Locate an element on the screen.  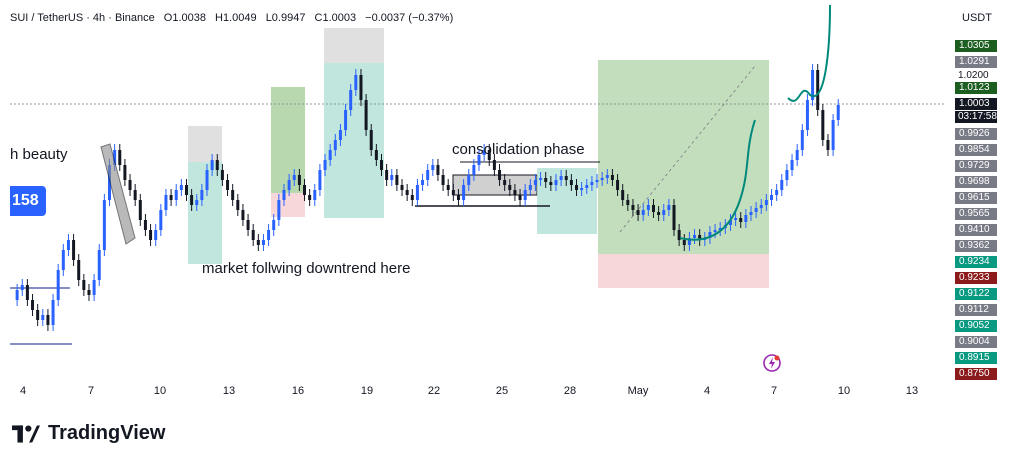
symbol-name: SUI / TetherUS · 4h · Binance is located at coordinates (82, 18).